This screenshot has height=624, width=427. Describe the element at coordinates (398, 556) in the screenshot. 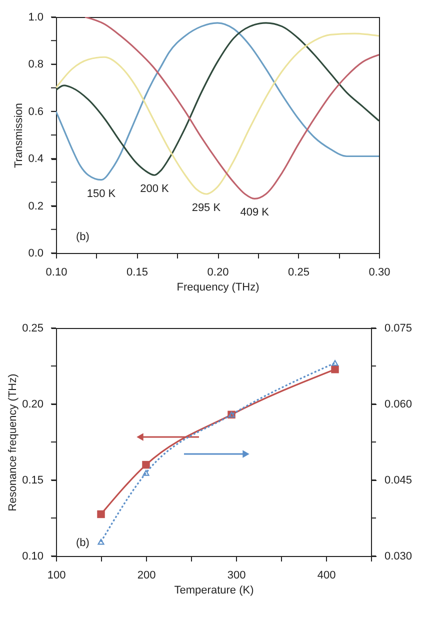

I see `y2-tick-label: 0.030` at that location.